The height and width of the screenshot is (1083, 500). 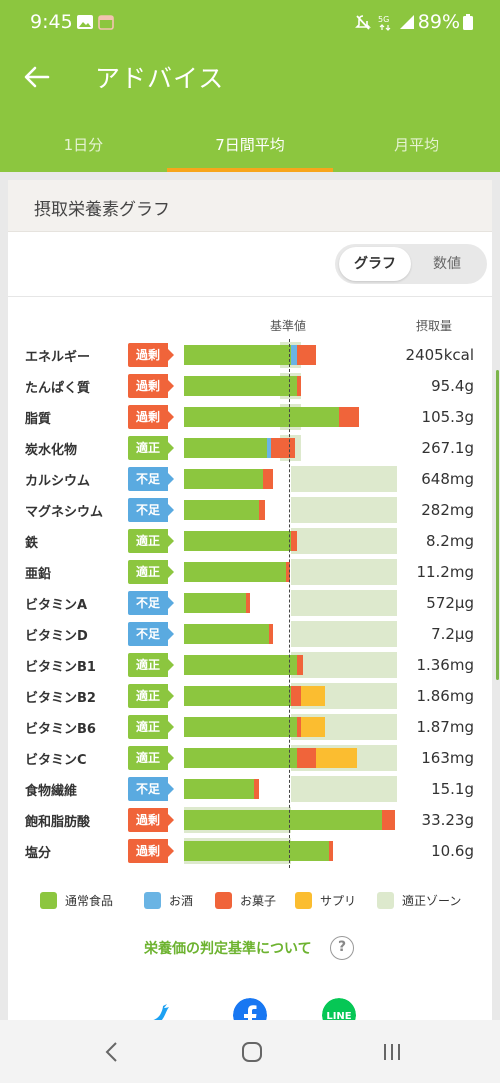 I want to click on nutrient-row: ビタミンD 不足 7.2μg, so click(x=250, y=633).